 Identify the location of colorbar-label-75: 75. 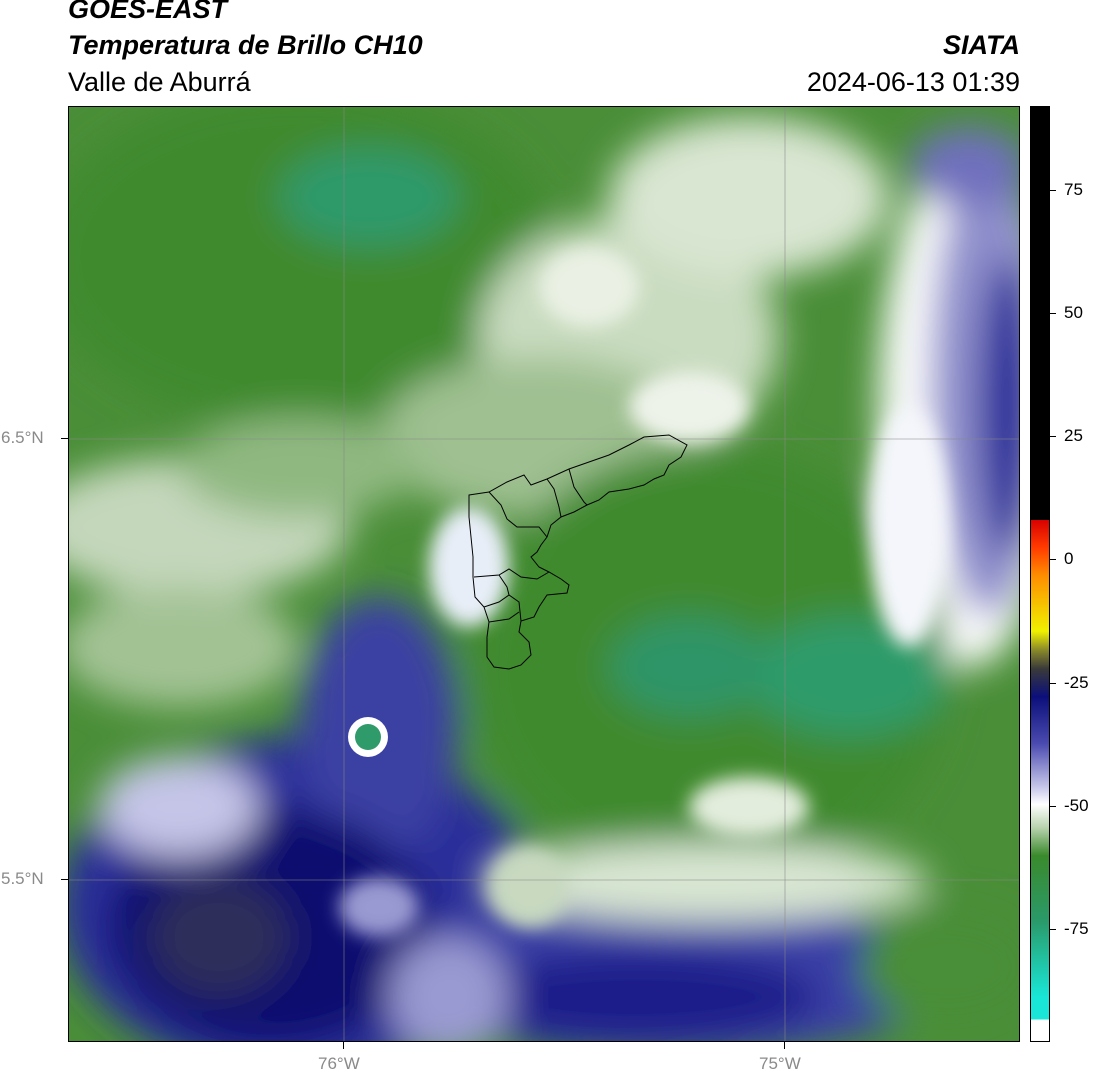
(1073, 189).